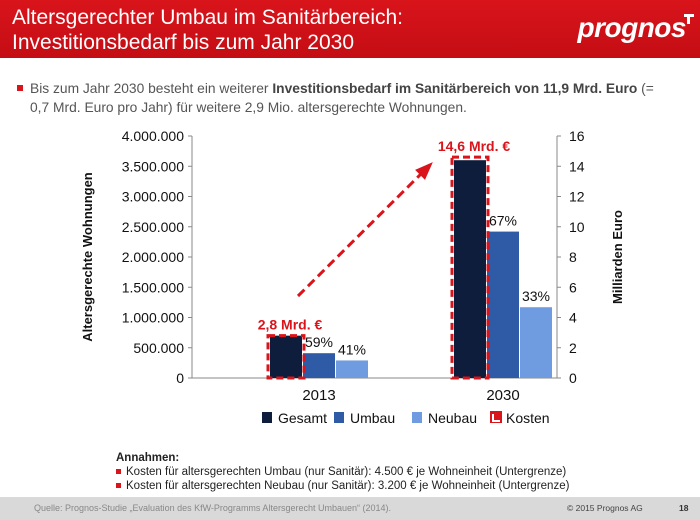 This screenshot has height=520, width=700. Describe the element at coordinates (496, 418) in the screenshot. I see `legend-kosten-mark-icon` at that location.